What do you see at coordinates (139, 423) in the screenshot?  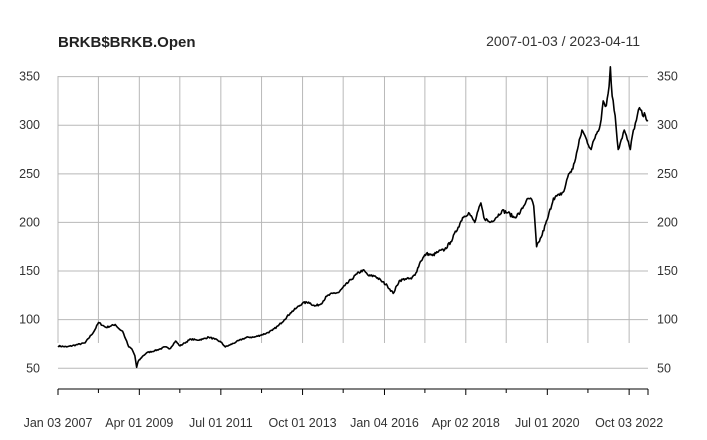 I see `x-tick-label: Apr 01 2009` at bounding box center [139, 423].